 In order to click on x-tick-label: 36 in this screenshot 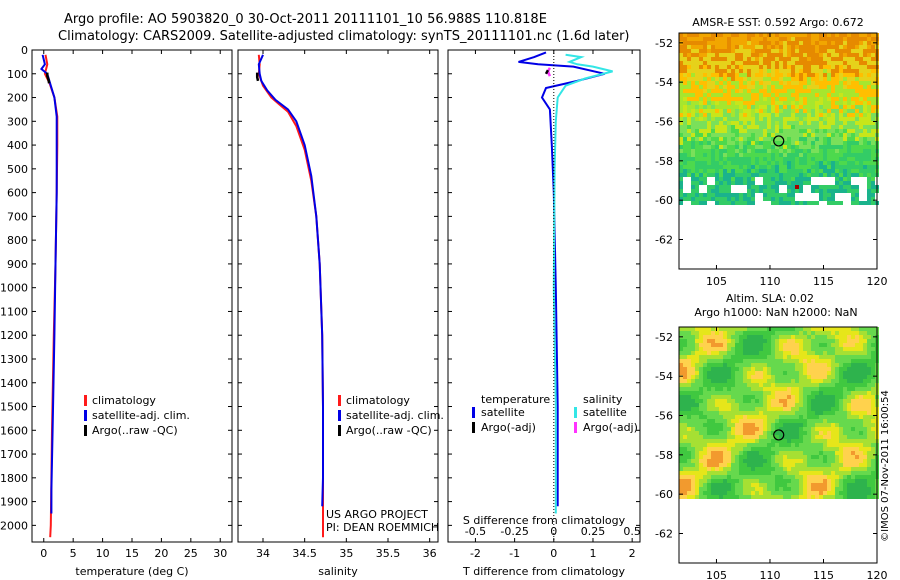, I will do `click(430, 553)`.